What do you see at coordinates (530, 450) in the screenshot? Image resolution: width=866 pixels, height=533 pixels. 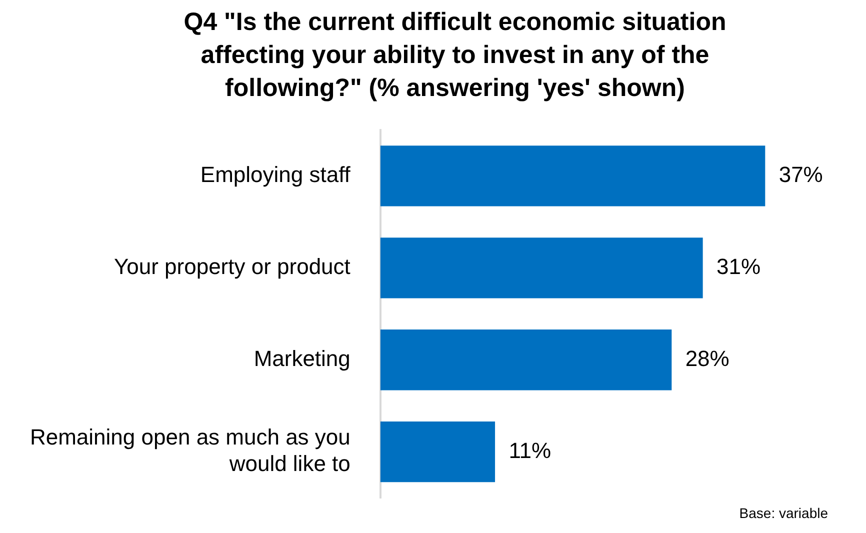 I see `data-label: 11%` at bounding box center [530, 450].